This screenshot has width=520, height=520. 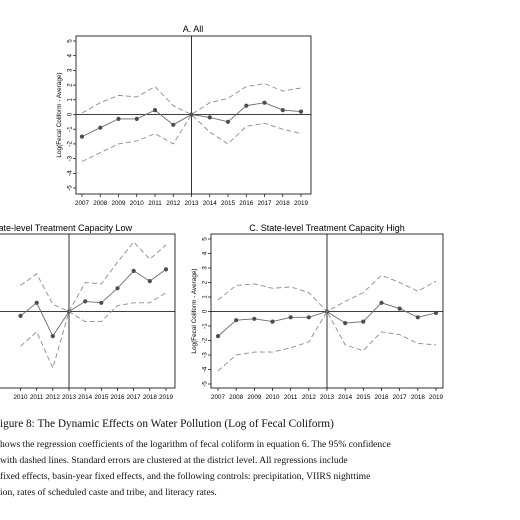 I want to click on panel-a-x-tick-label: 2012, so click(x=173, y=203).